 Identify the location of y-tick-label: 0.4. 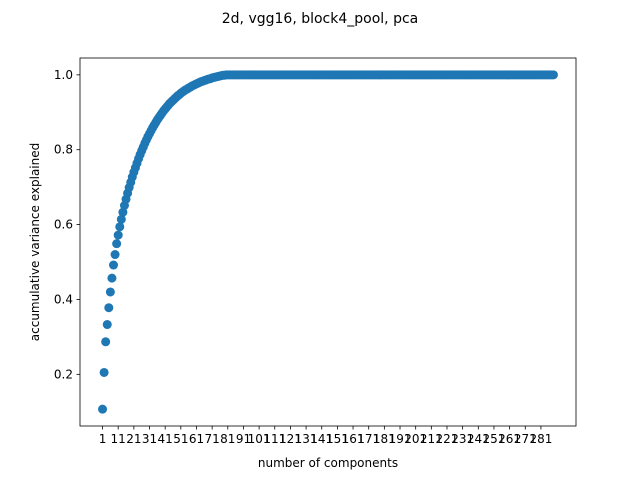
(63, 299).